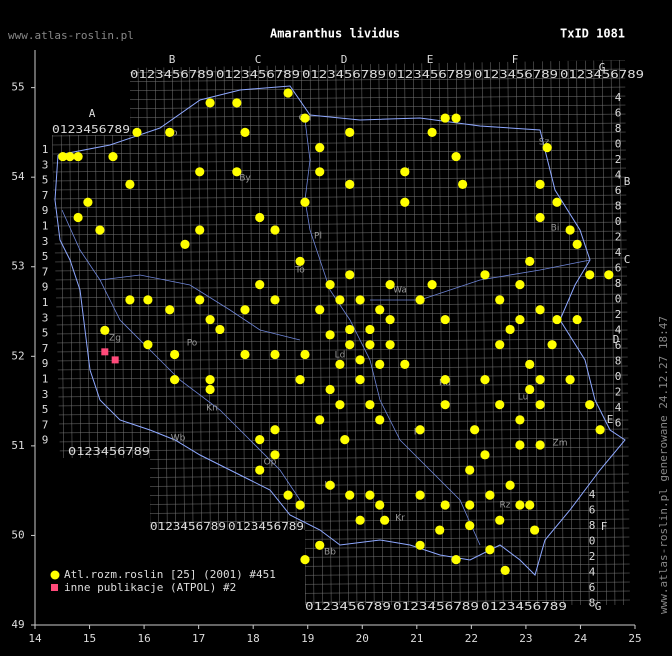 This screenshot has height=656, width=672. Describe the element at coordinates (581, 638) in the screenshot. I see `x-tick-label: 24` at that location.